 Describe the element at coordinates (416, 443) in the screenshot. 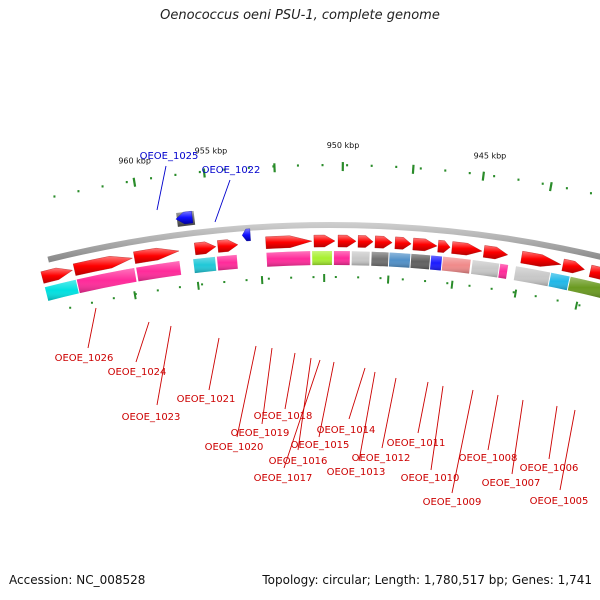

I see `gene-label: OEOE_1011` at that location.